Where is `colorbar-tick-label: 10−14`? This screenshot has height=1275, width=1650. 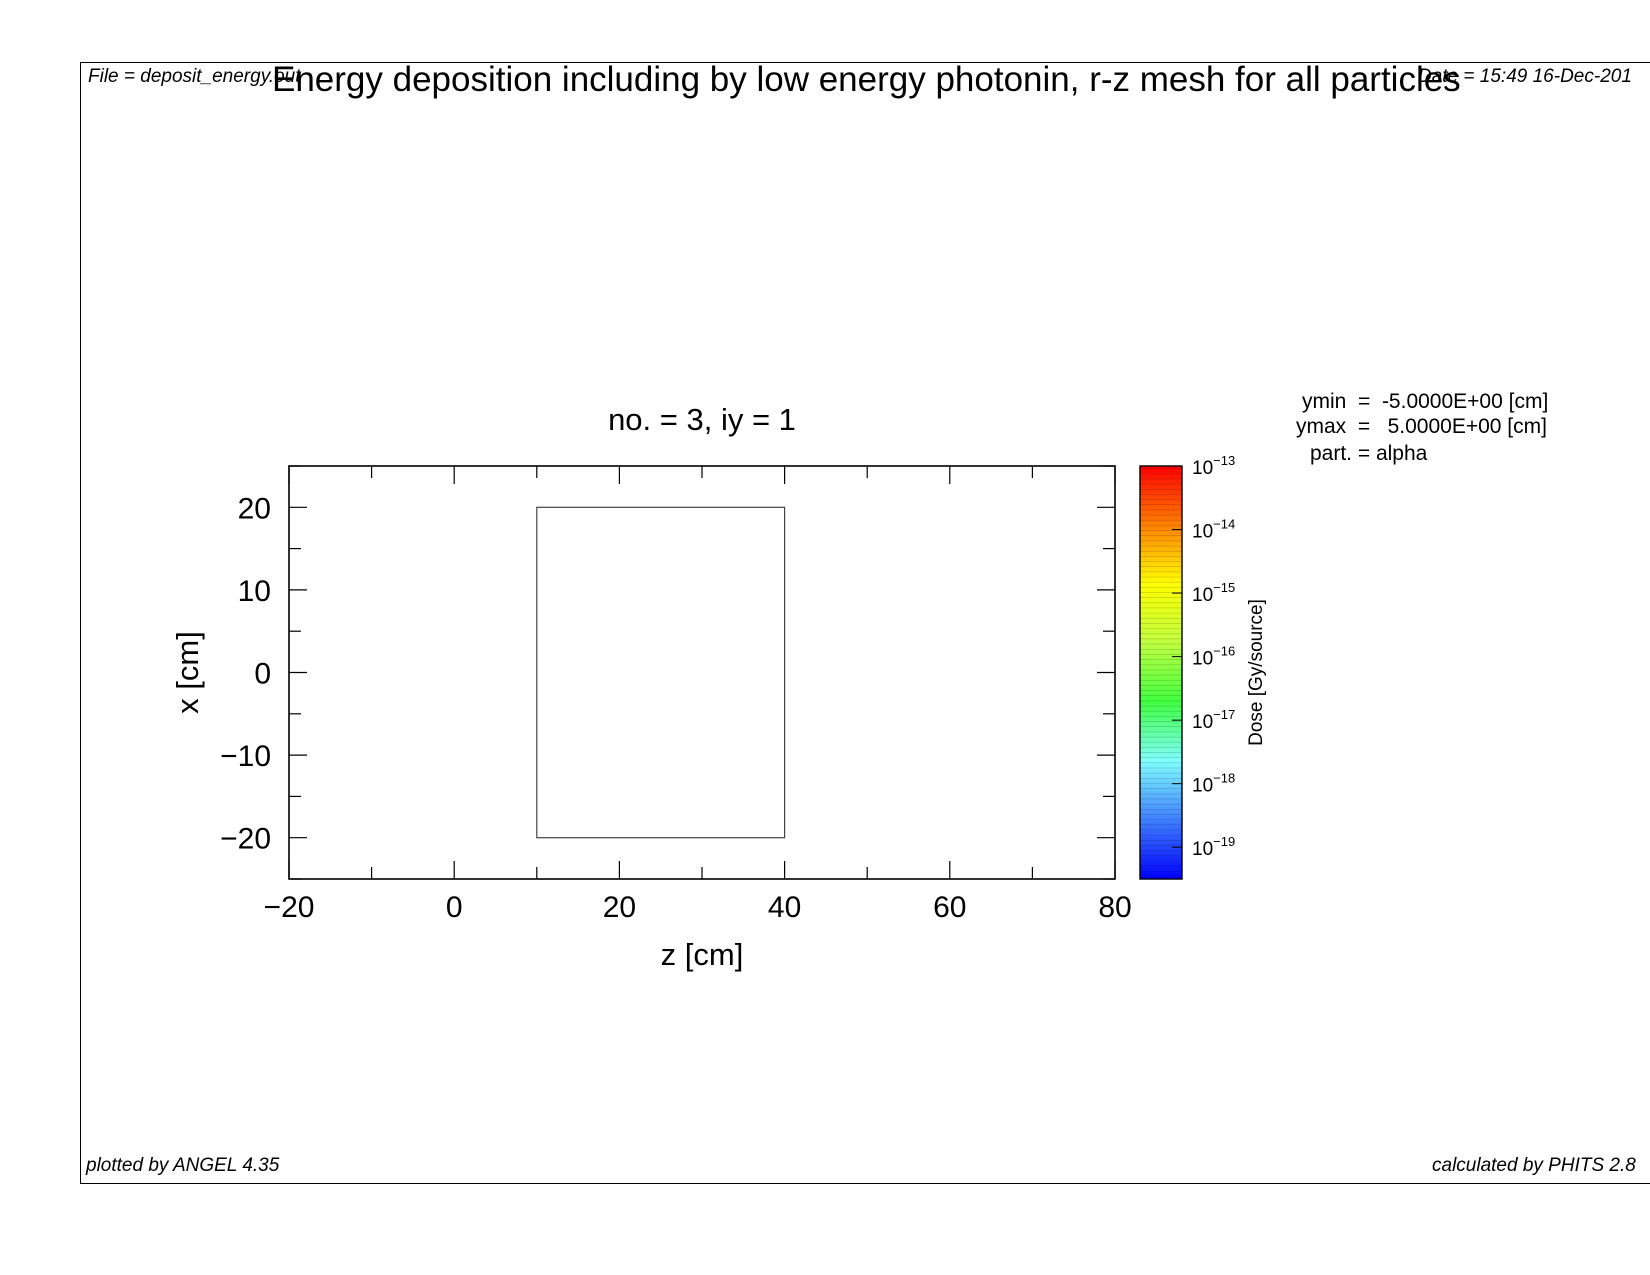 colorbar-tick-label: 10−14 is located at coordinates (1213, 530).